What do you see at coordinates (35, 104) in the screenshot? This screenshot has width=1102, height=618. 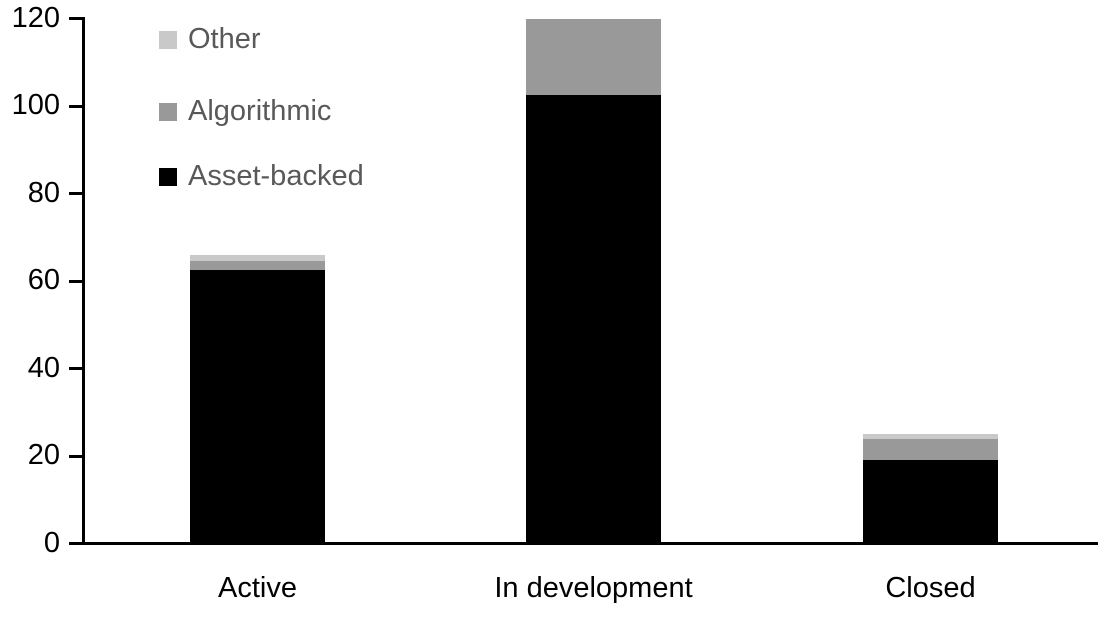 I see `y-tick-label: 100` at bounding box center [35, 104].